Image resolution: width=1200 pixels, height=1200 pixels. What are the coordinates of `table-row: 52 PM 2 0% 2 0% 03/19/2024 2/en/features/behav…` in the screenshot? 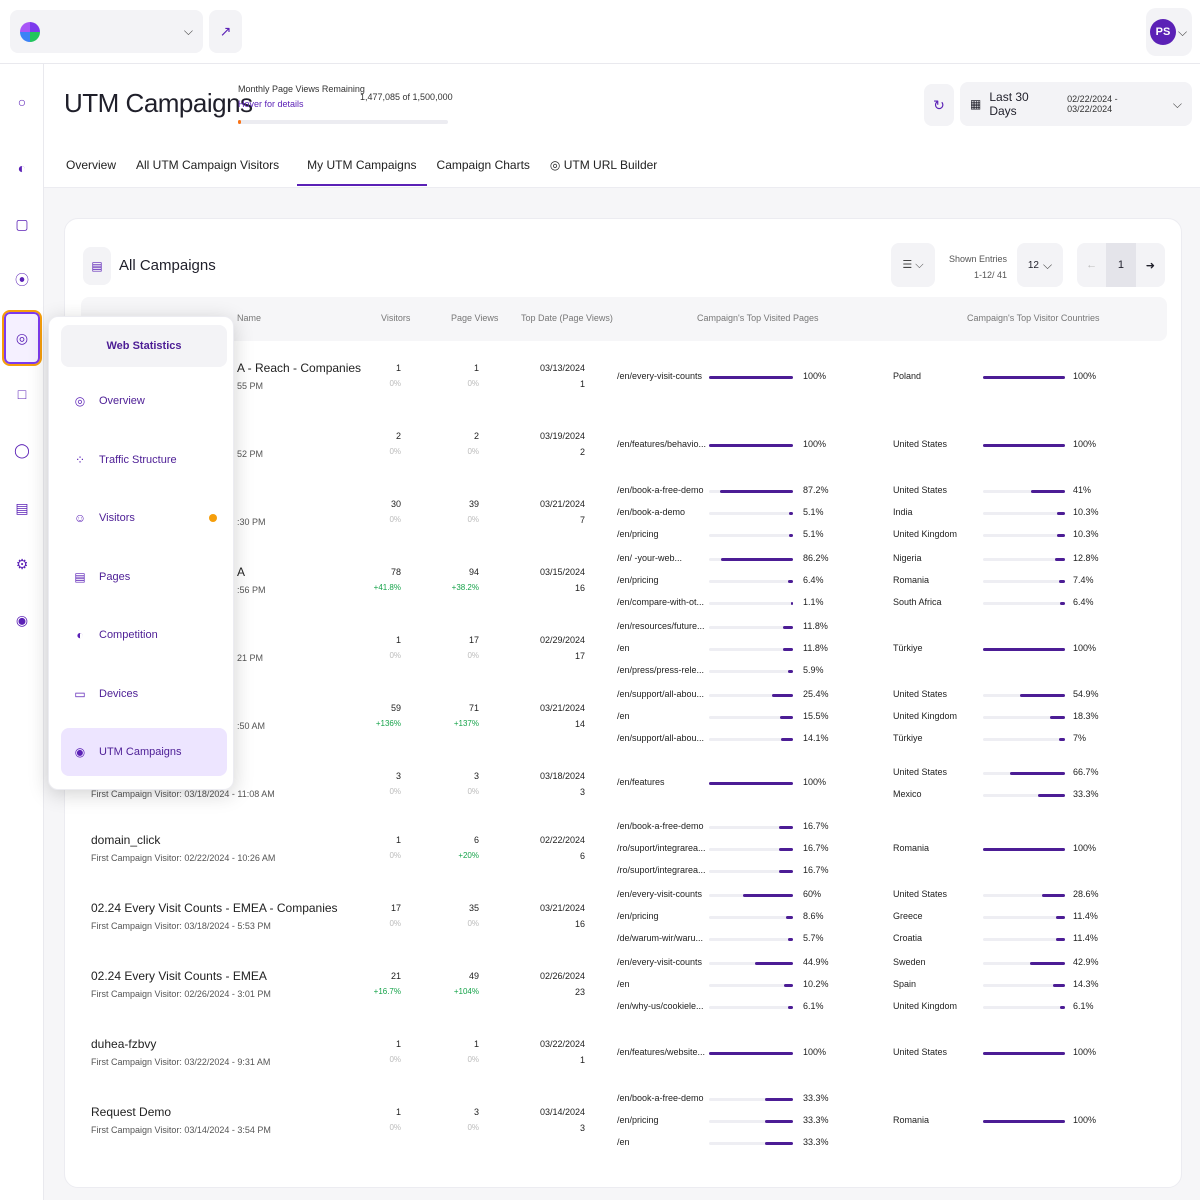 It's located at (624, 459).